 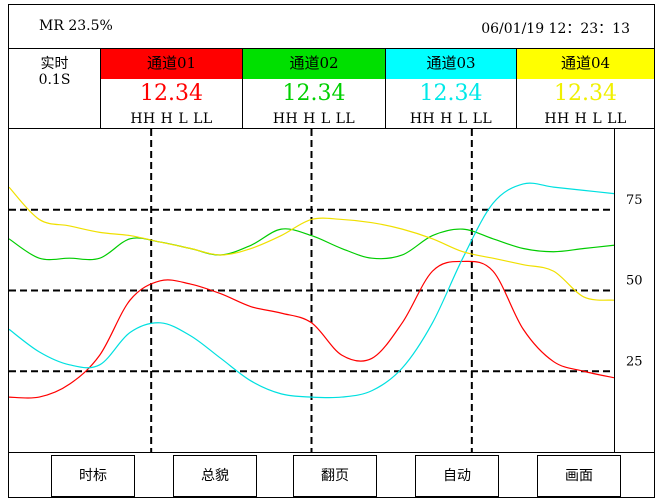 I want to click on channel-alarms-01: HH H L LL, so click(x=171, y=119).